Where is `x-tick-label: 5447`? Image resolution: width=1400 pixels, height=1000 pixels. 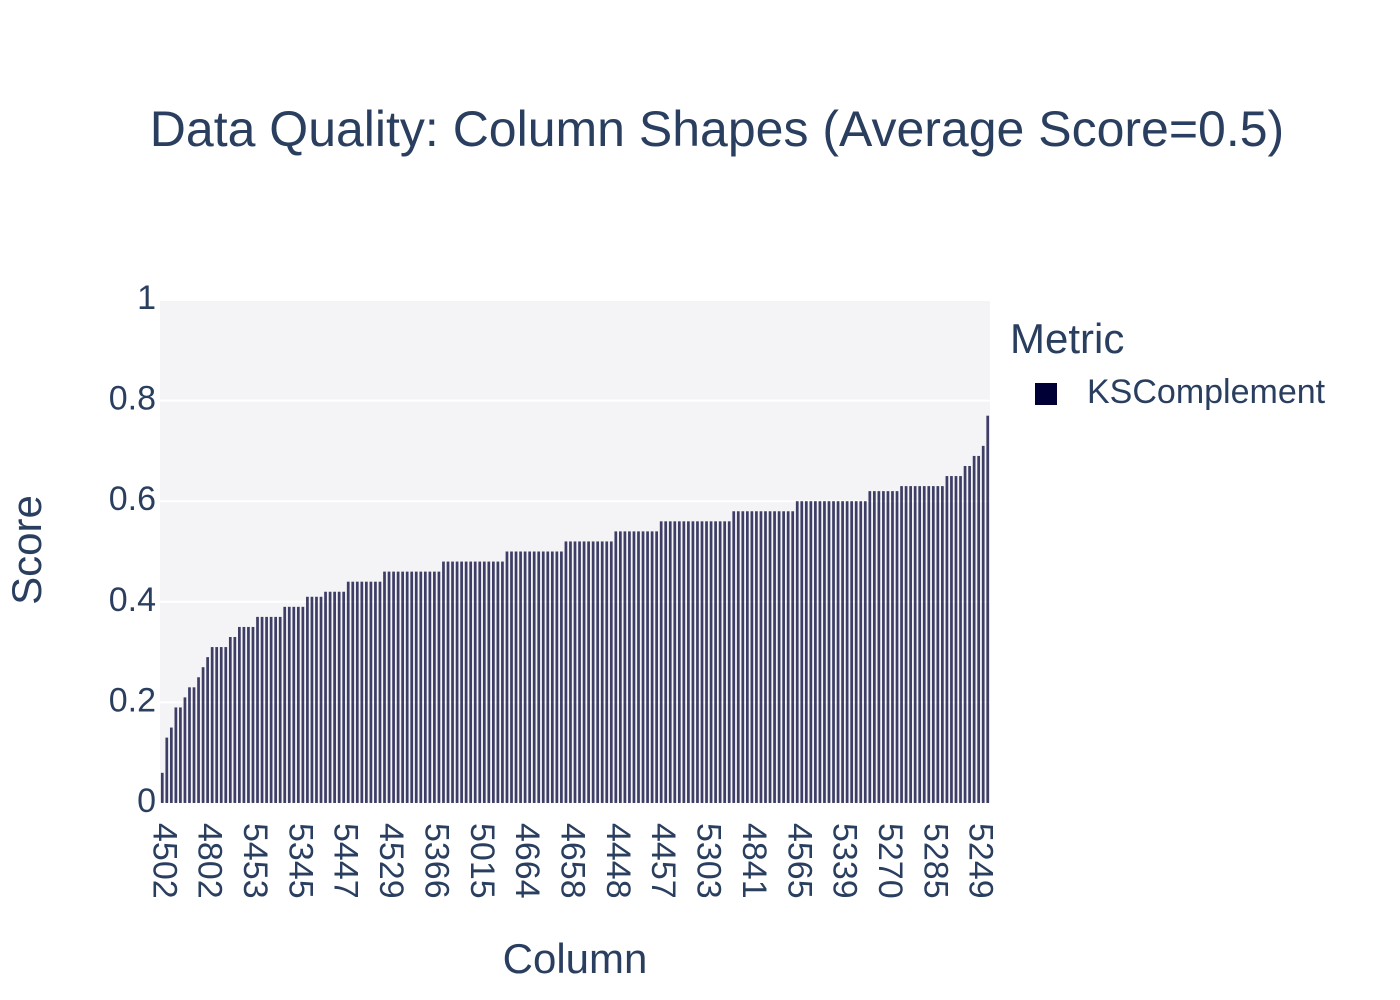
x-tick-label: 5447 is located at coordinates (346, 861).